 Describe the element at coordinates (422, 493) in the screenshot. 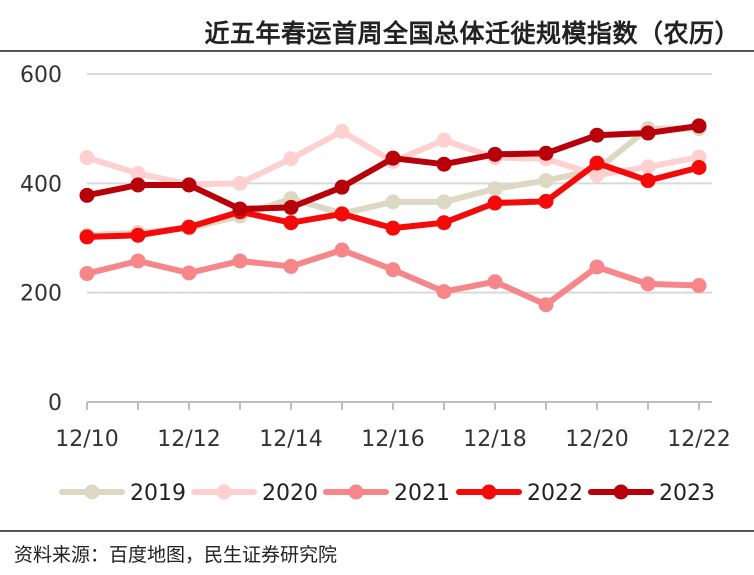

I see `legend-label: 2021` at that location.